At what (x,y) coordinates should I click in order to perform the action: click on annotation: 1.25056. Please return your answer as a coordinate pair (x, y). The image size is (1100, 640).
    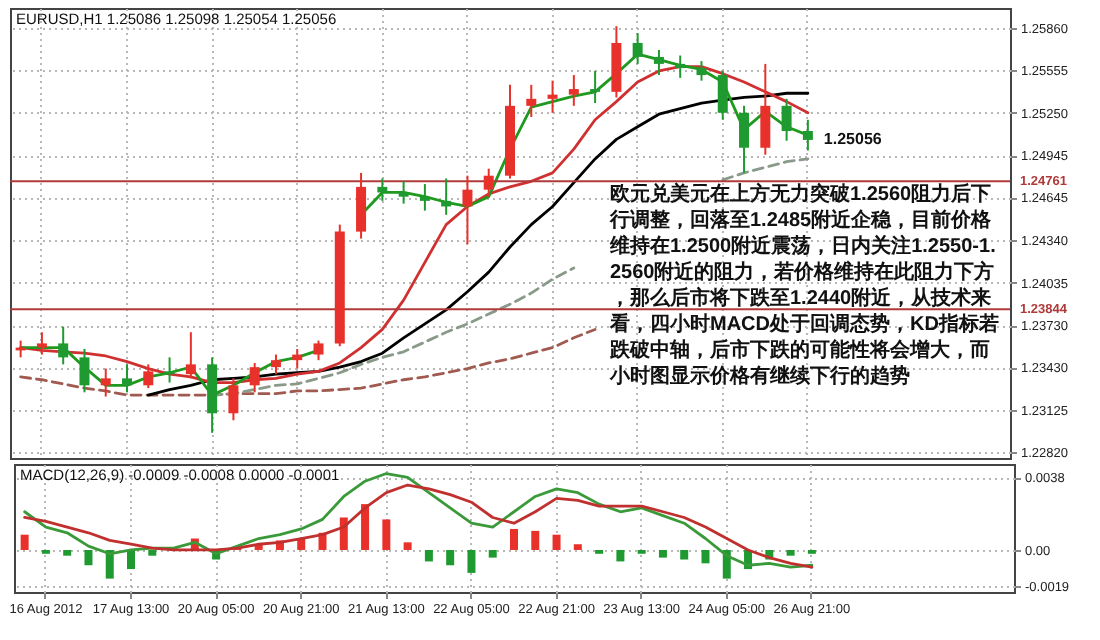
    Looking at the image, I should click on (853, 138).